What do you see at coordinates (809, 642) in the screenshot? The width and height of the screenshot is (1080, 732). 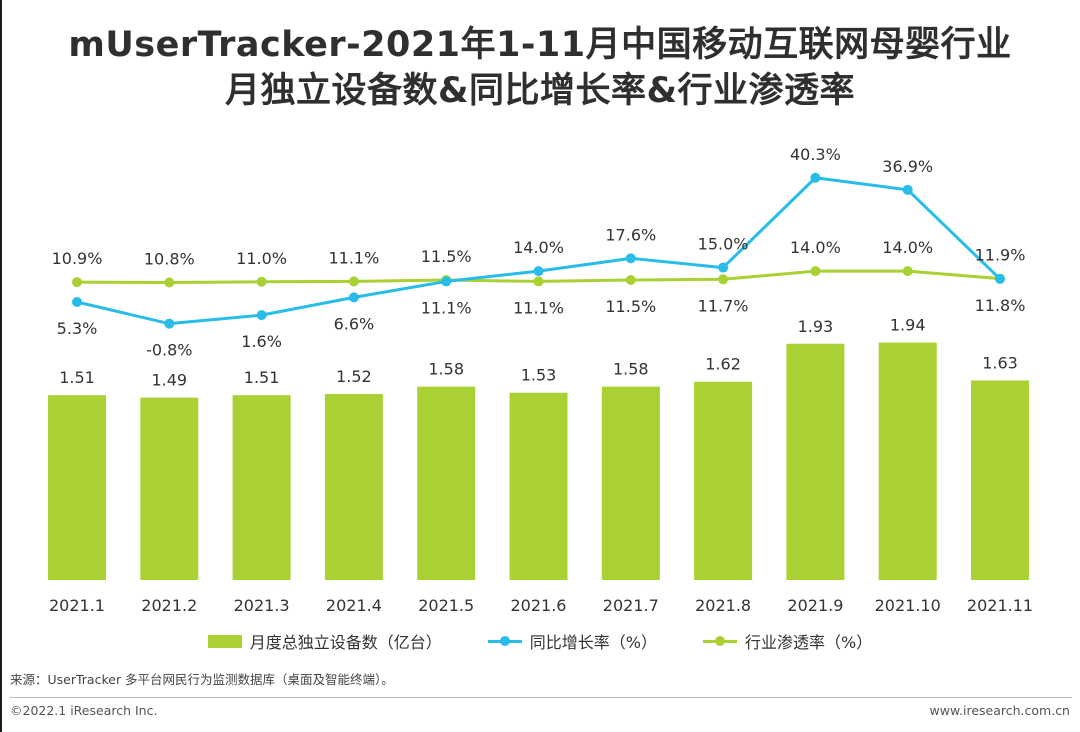 I see `legend-label-penetration: 行业渗透率（%）` at bounding box center [809, 642].